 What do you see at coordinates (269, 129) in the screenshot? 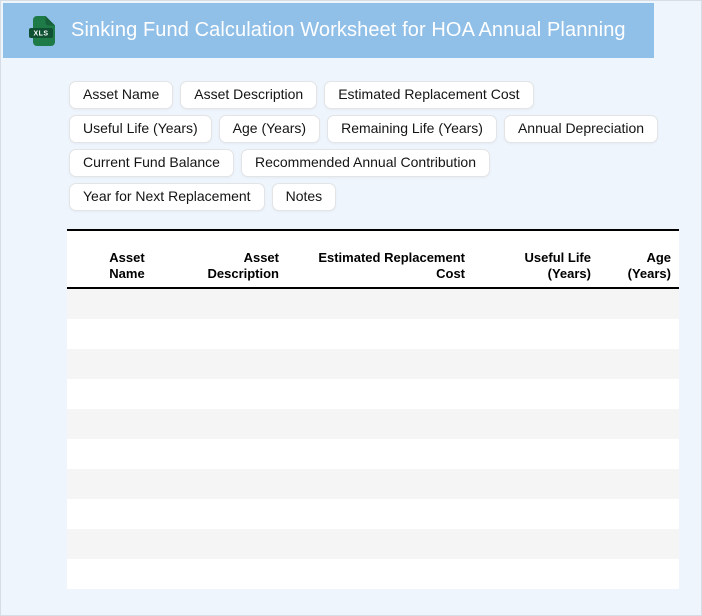
I see `field-chip-age: Age (Years)` at bounding box center [269, 129].